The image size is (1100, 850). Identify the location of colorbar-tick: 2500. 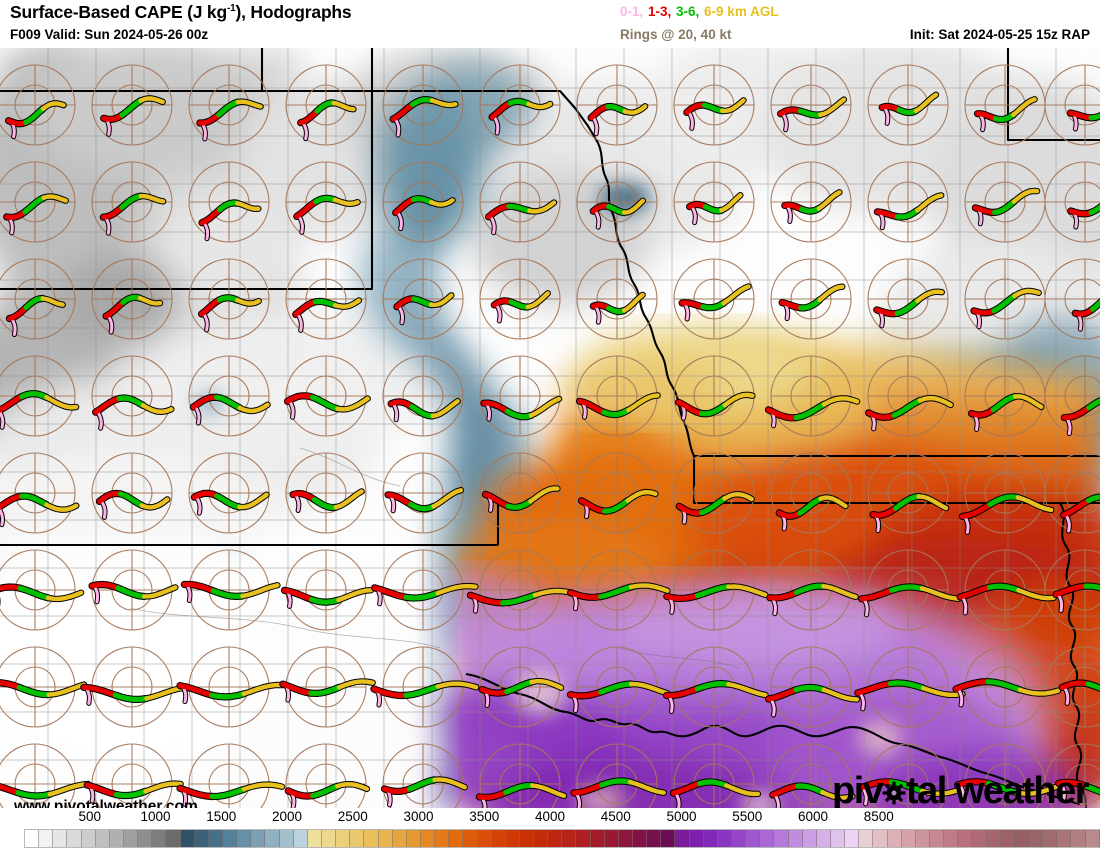
(352, 816).